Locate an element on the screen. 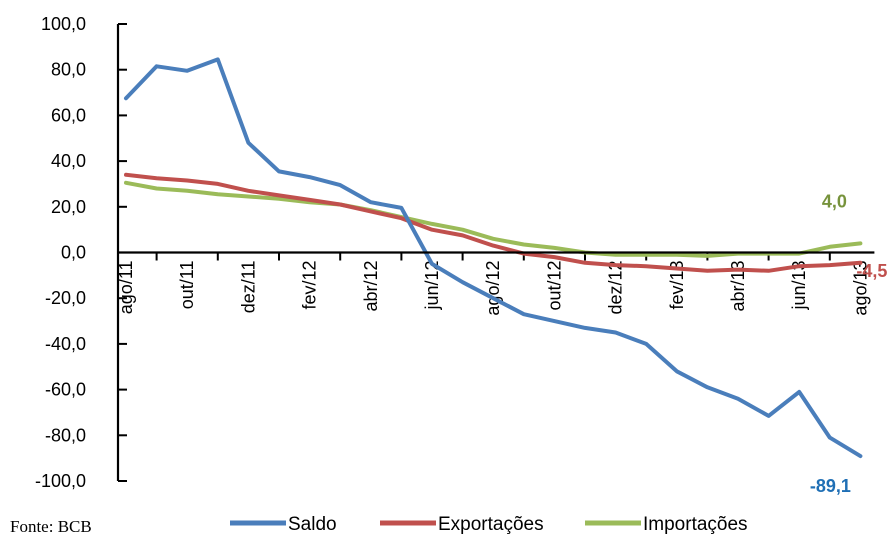 This screenshot has width=889, height=537. x-tick-label: dez/11 is located at coordinates (248, 287).